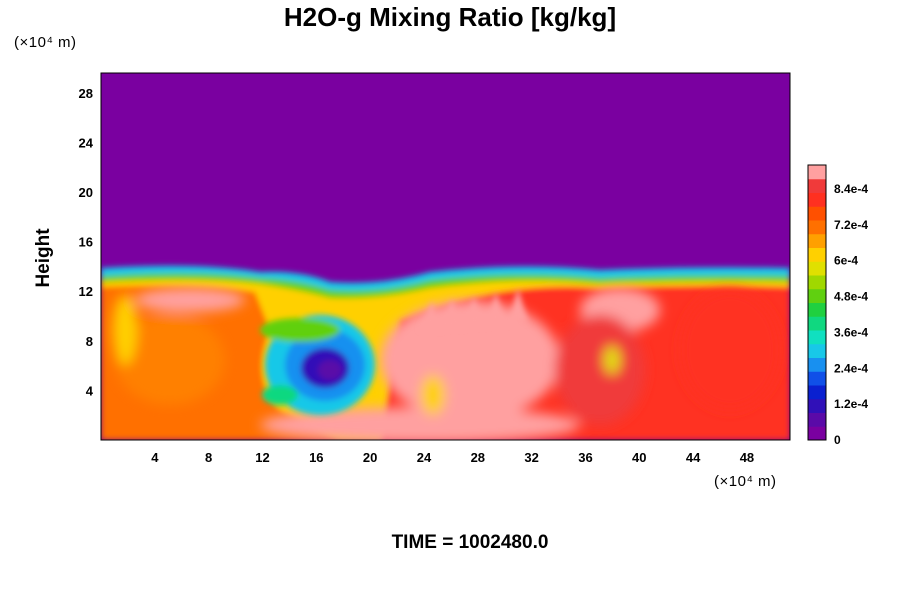 The width and height of the screenshot is (900, 600). What do you see at coordinates (851, 332) in the screenshot?
I see `colorbar-tick-label: 3.6e-4` at bounding box center [851, 332].